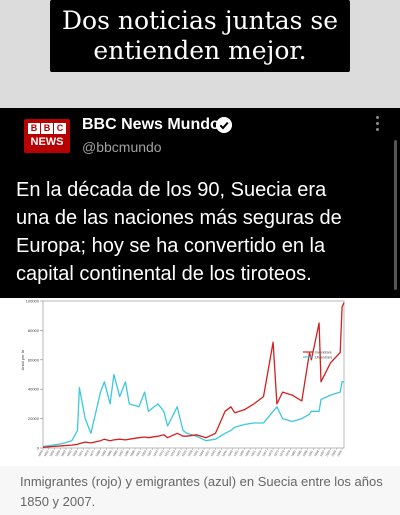  I want to click on x-tick-label: 1964, so click(259, 453).